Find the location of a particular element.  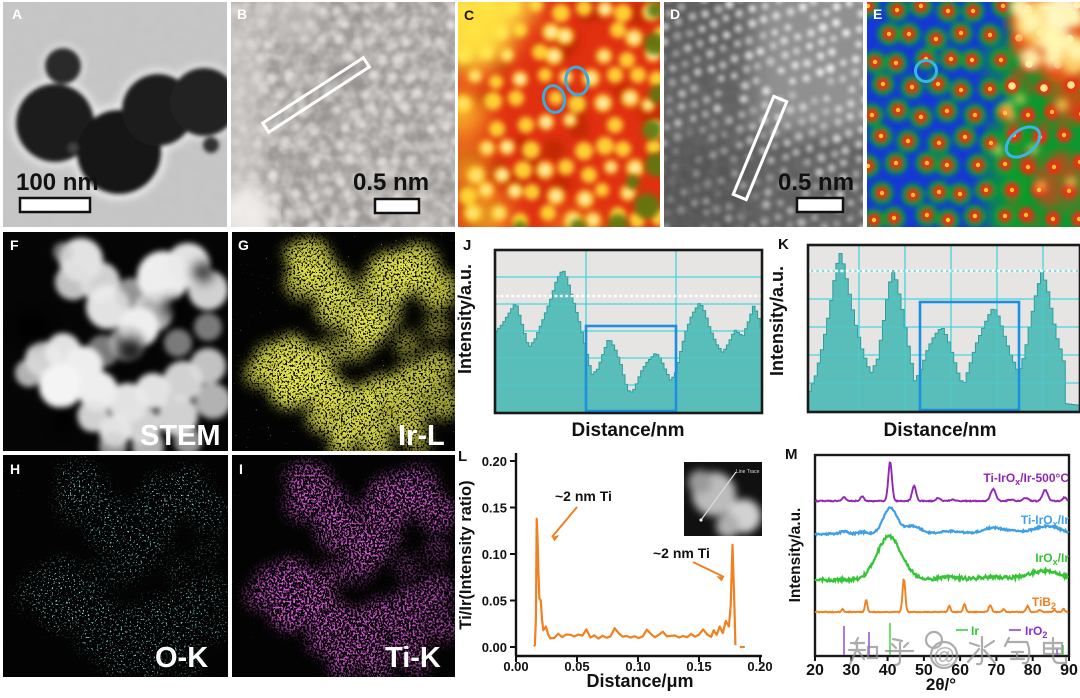

svg-text: K is located at coordinates (783, 244).